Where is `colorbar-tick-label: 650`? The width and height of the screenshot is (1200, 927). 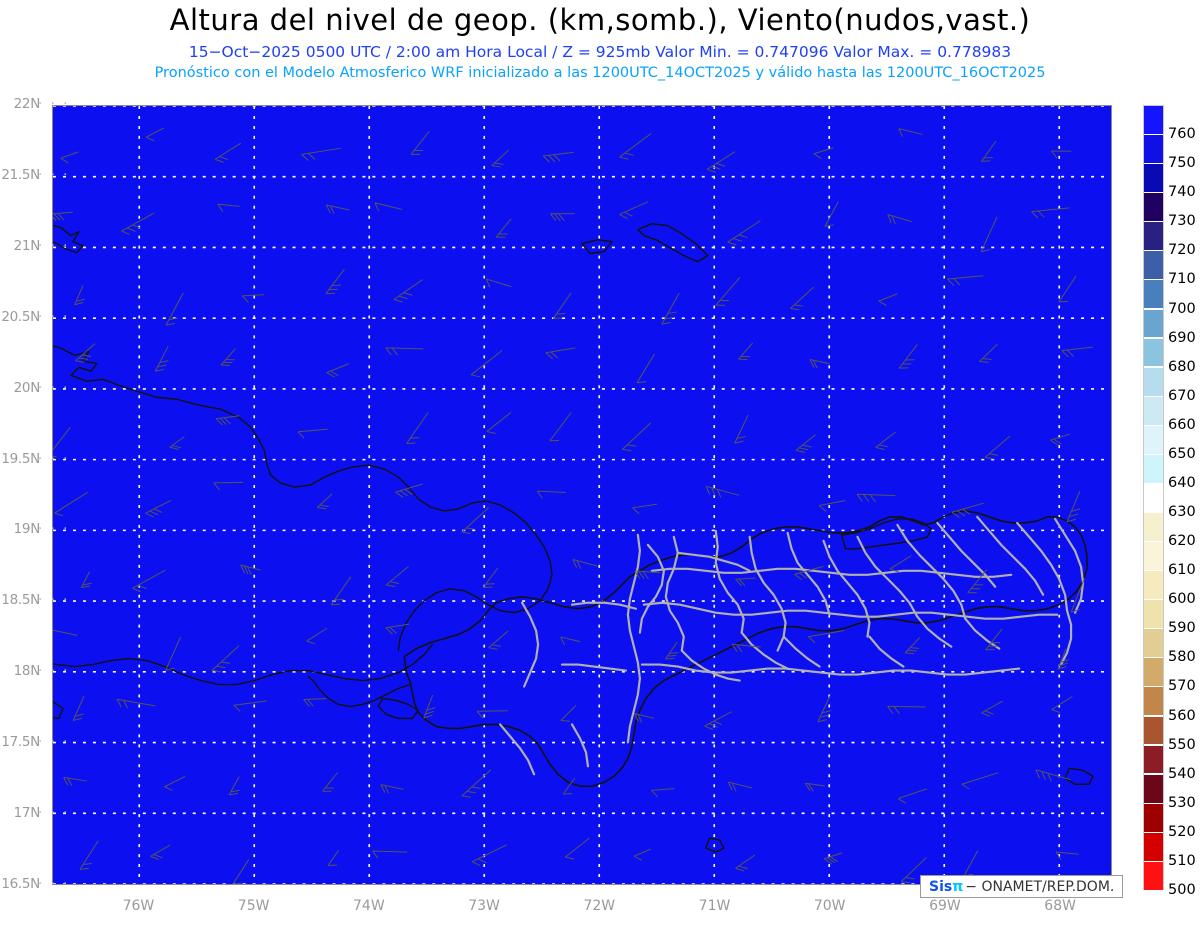
colorbar-tick-label: 650 is located at coordinates (1182, 453).